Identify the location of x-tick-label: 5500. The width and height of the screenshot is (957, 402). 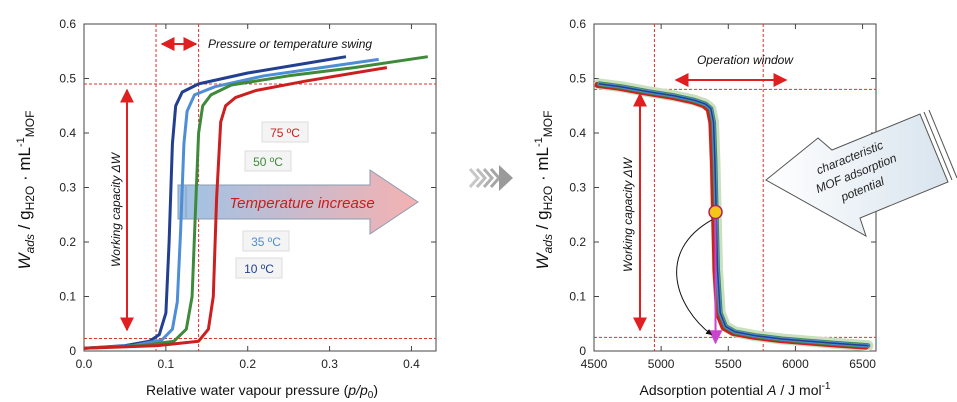
(728, 364).